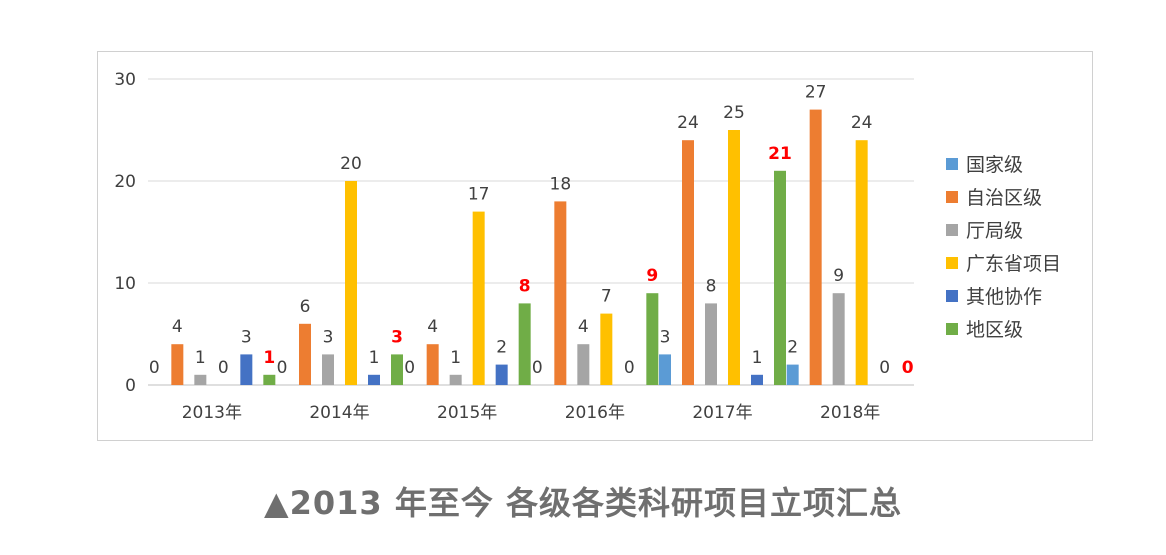 This screenshot has height=555, width=1166. What do you see at coordinates (339, 413) in the screenshot?
I see `x-tick-label: 2014年` at bounding box center [339, 413].